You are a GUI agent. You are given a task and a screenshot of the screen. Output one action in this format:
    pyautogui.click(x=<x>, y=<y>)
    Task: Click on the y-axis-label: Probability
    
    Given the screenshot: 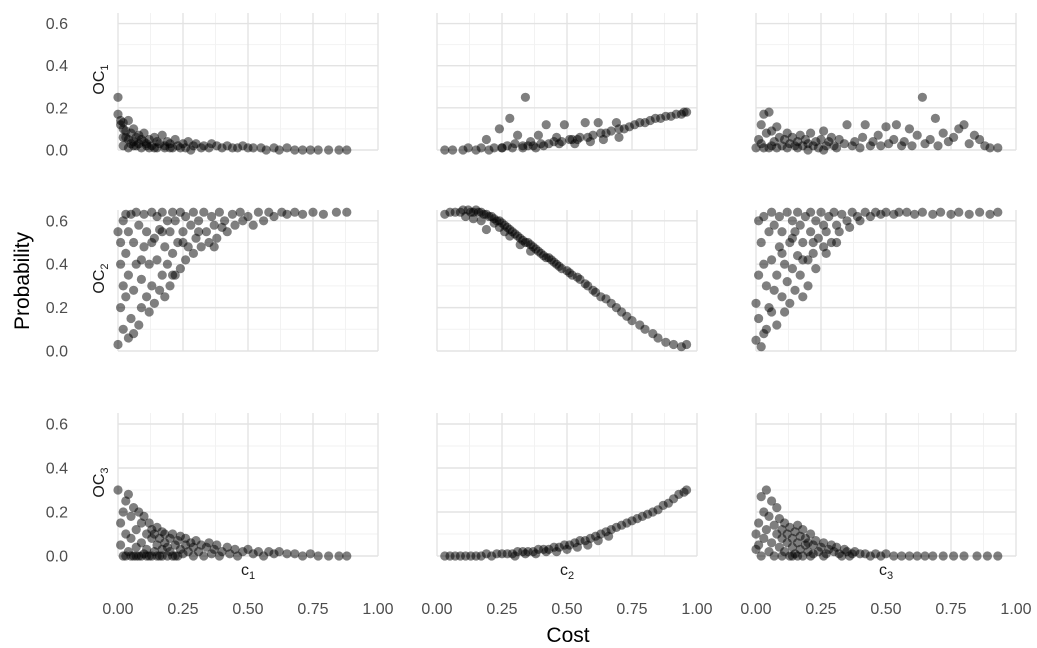 What is the action you would take?
    pyautogui.click(x=22, y=280)
    